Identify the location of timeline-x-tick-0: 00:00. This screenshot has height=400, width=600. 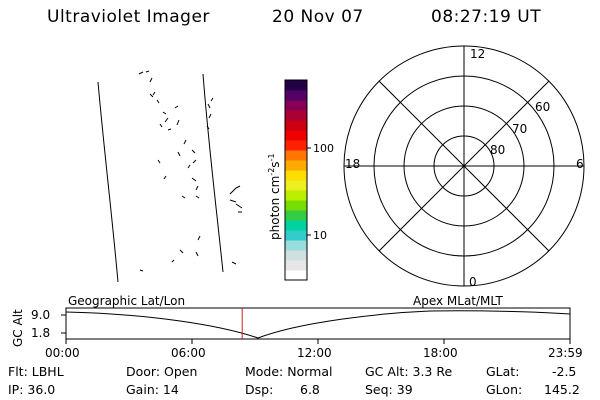
(62, 353).